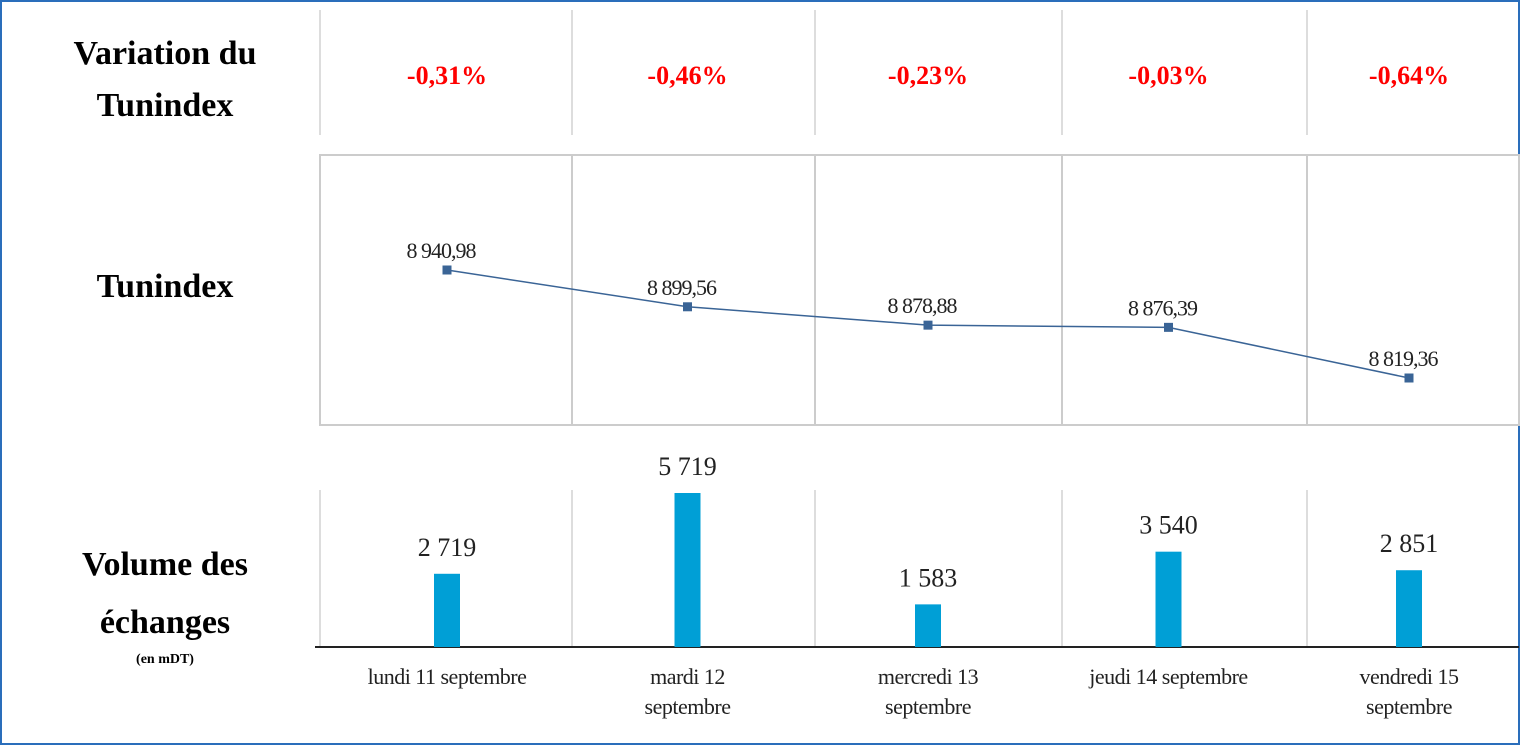 Image resolution: width=1521 pixels, height=746 pixels. I want to click on variation-cell: -0,23%, so click(928, 75).